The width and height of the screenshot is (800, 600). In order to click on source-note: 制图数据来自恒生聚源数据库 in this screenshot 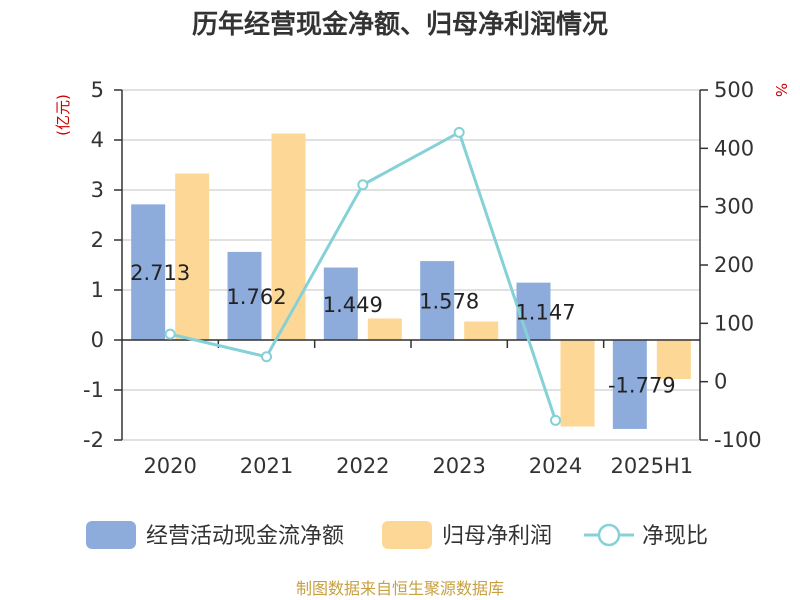, I will do `click(400, 588)`.